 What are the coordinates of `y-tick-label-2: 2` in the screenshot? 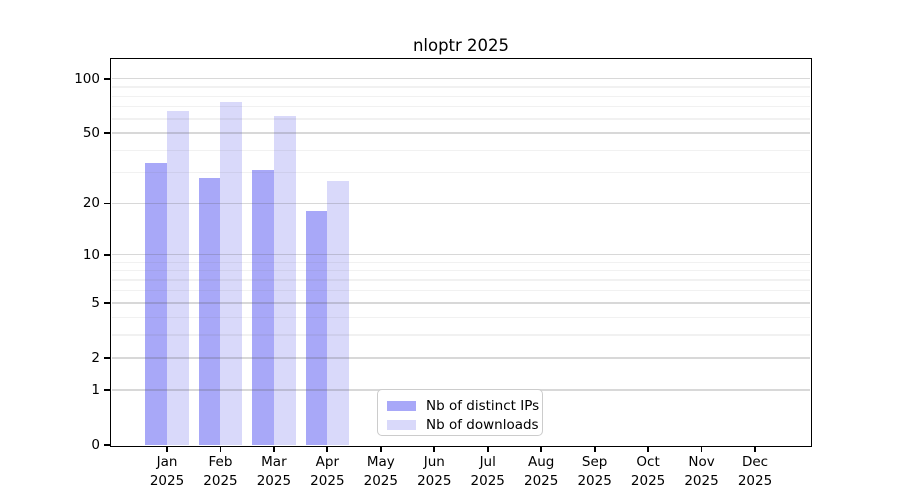 It's located at (95, 357).